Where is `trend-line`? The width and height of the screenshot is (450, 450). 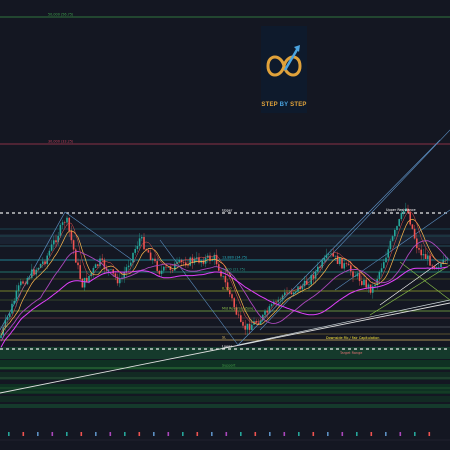 trend-line is located at coordinates (100, 237).